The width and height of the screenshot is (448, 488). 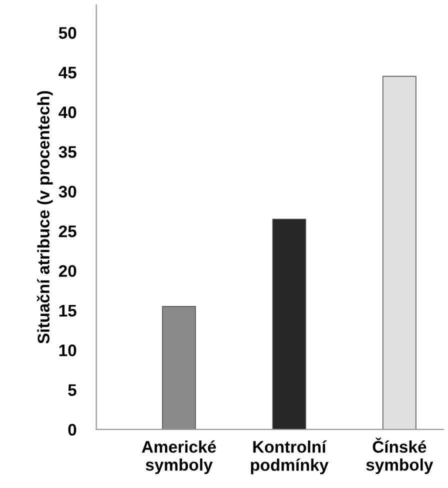 What do you see at coordinates (72, 390) in the screenshot?
I see `y-tick-label: 5` at bounding box center [72, 390].